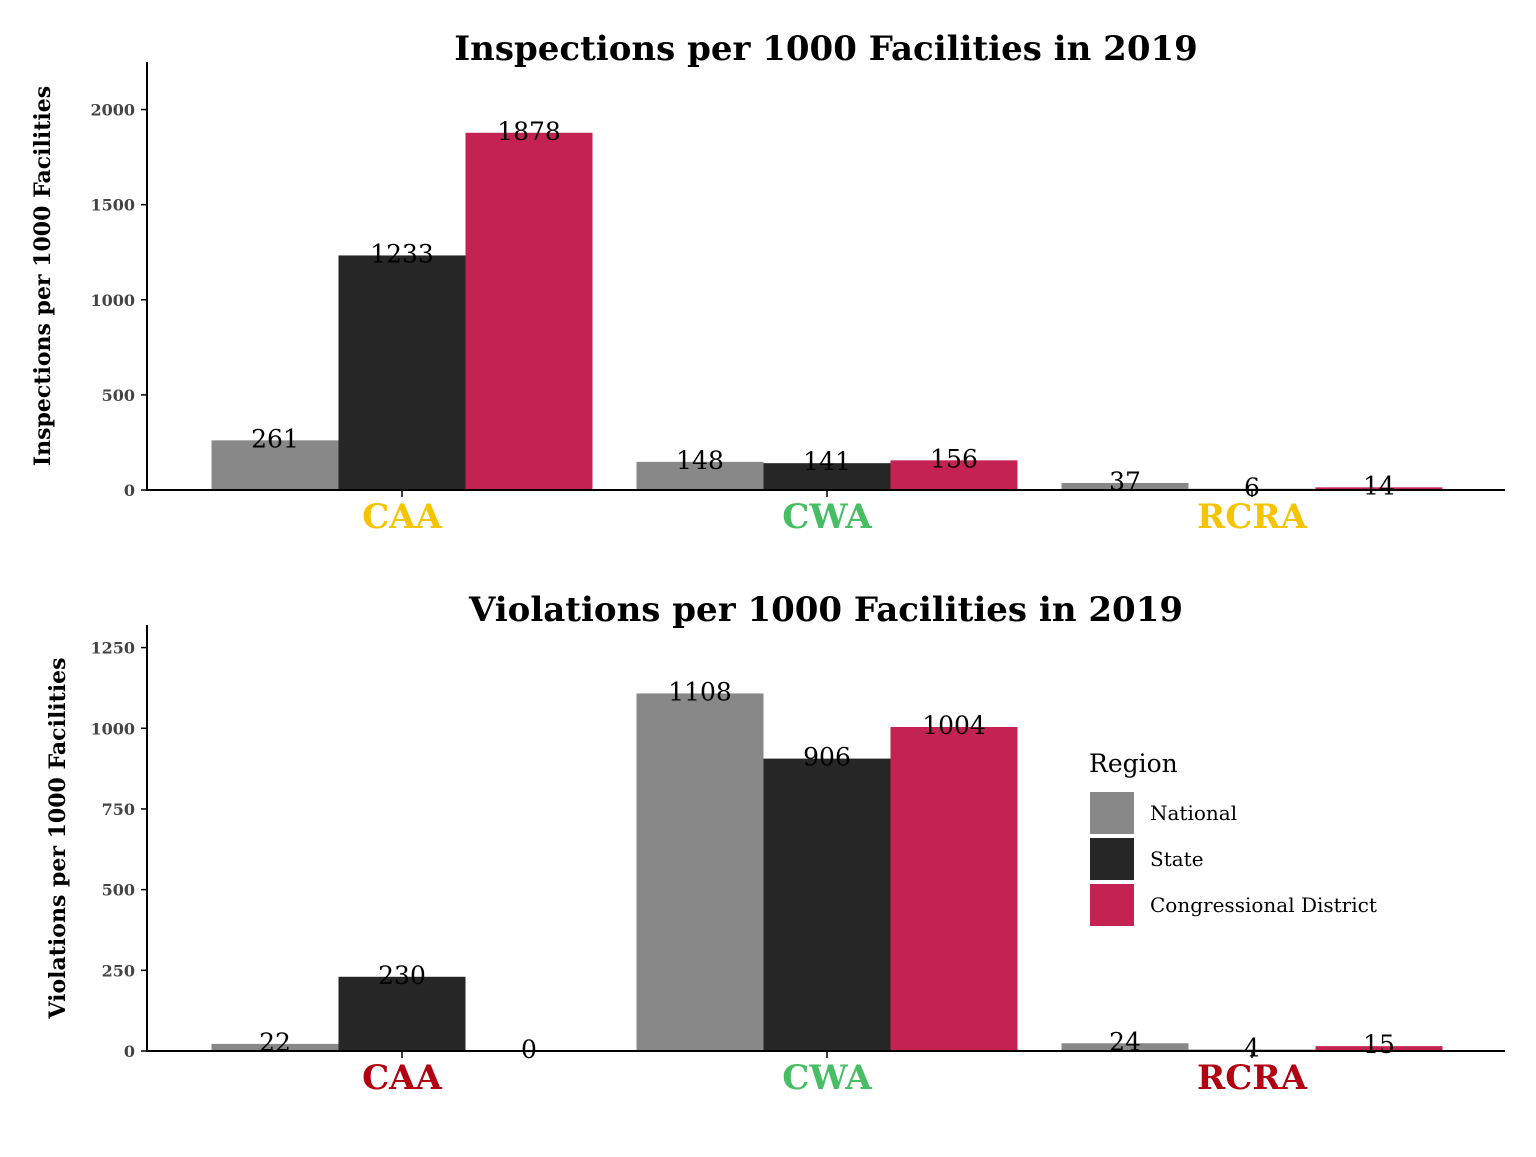 This screenshot has height=1157, width=1536. I want to click on data-label: 4, so click(1252, 1048).